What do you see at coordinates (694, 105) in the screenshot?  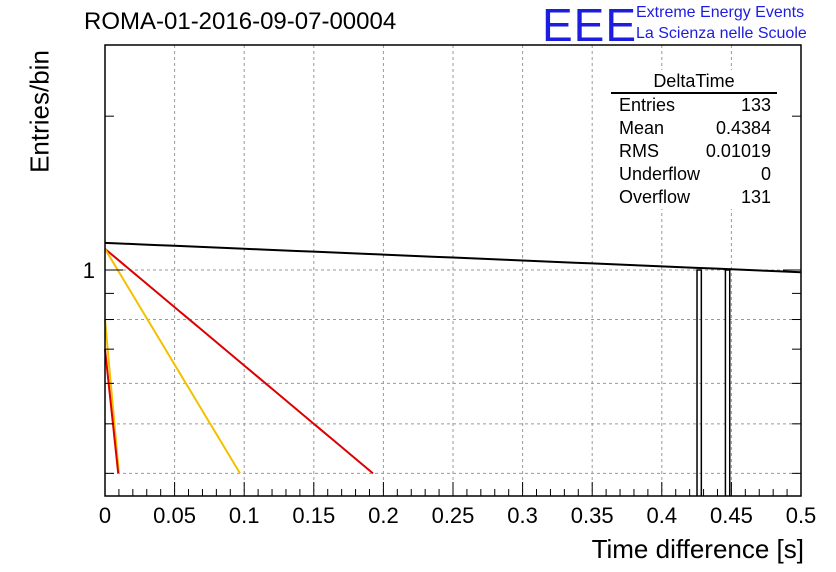 I see `stats-row-entries: Entries 133` at bounding box center [694, 105].